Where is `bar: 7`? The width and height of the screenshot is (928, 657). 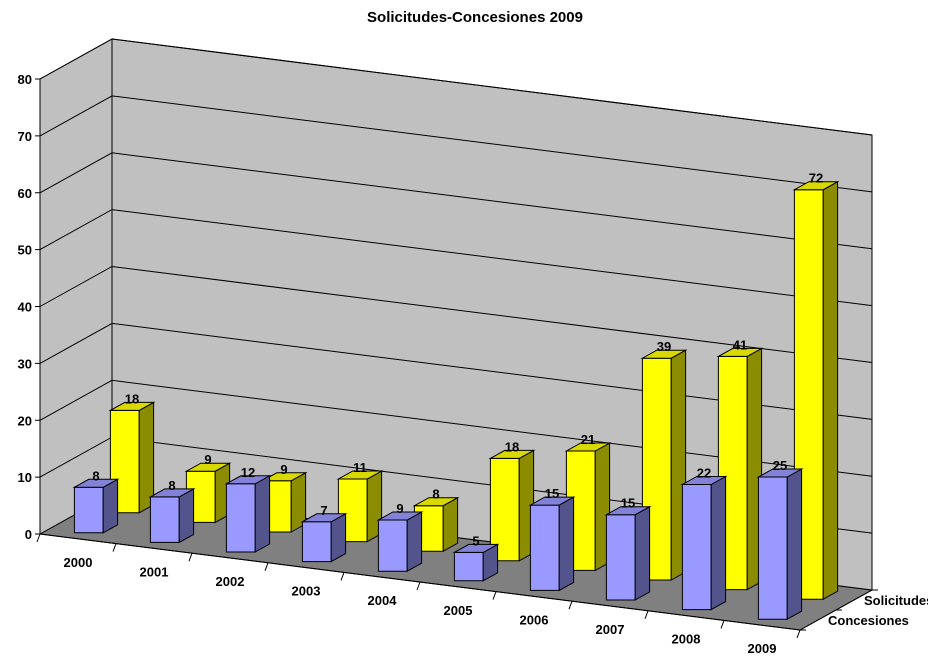 bar: 7 is located at coordinates (324, 533).